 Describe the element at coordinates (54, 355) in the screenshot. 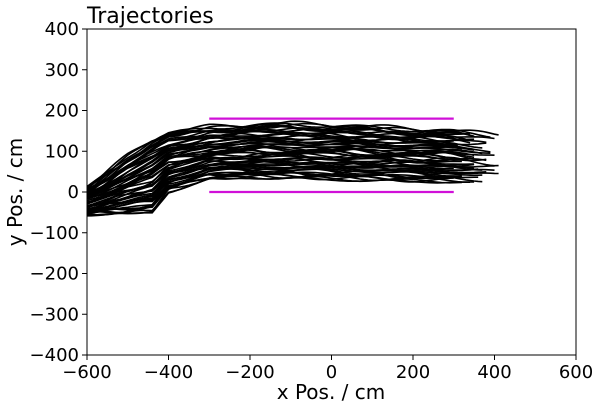

I see `y-tick-label: −400` at that location.